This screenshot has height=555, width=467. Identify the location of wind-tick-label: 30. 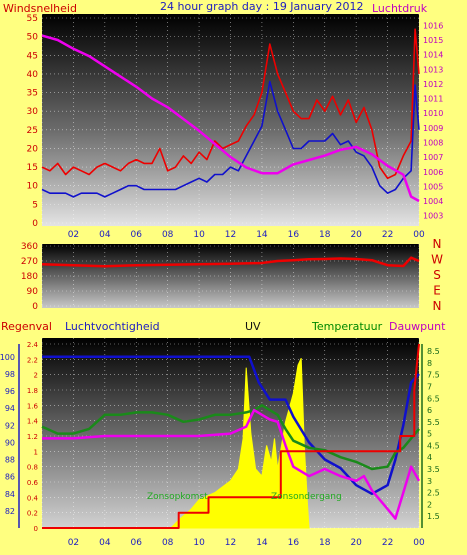
(33, 112).